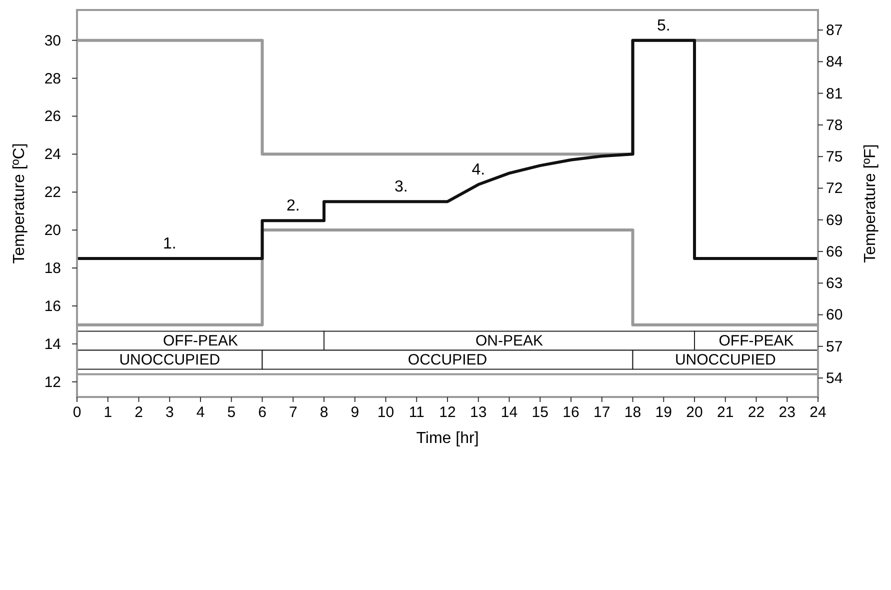 This screenshot has width=891, height=590. What do you see at coordinates (52, 193) in the screenshot?
I see `y-tick-label: 22` at bounding box center [52, 193].